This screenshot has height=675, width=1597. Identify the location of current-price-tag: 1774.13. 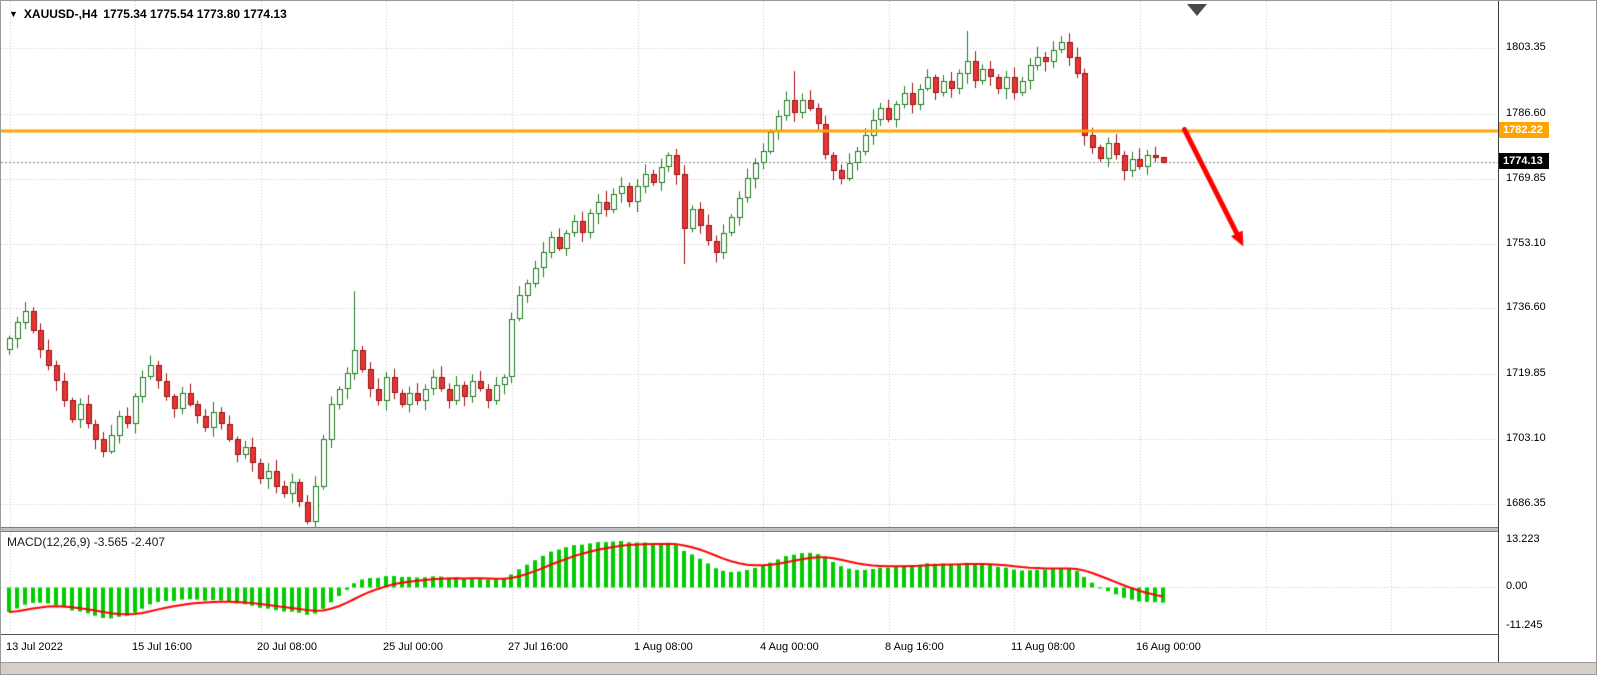
(1524, 161).